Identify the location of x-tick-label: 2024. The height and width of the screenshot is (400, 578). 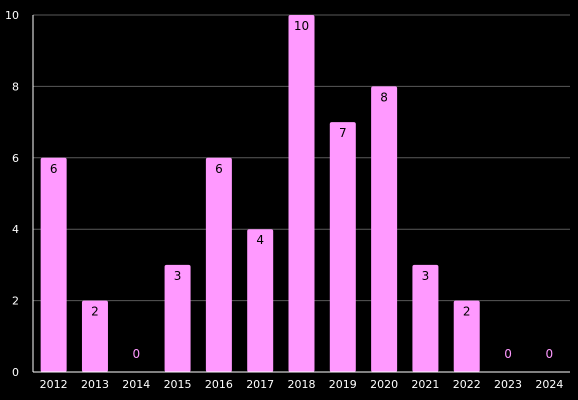
(549, 384).